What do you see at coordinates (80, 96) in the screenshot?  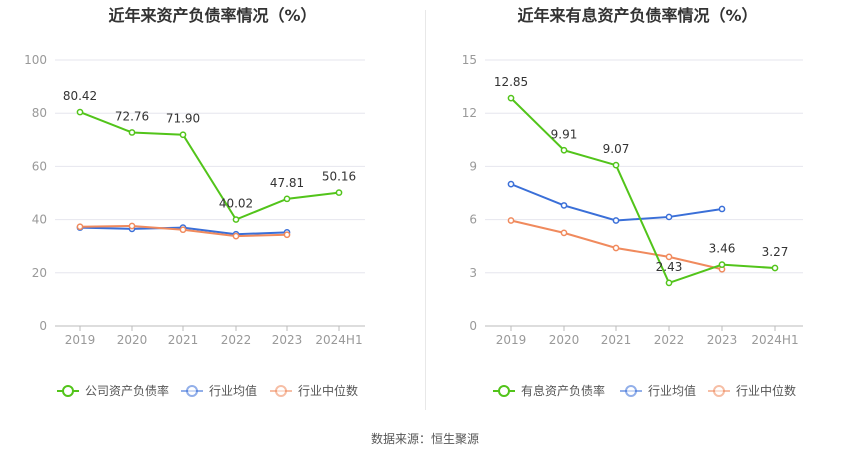 I see `data-label: 80.42` at bounding box center [80, 96].